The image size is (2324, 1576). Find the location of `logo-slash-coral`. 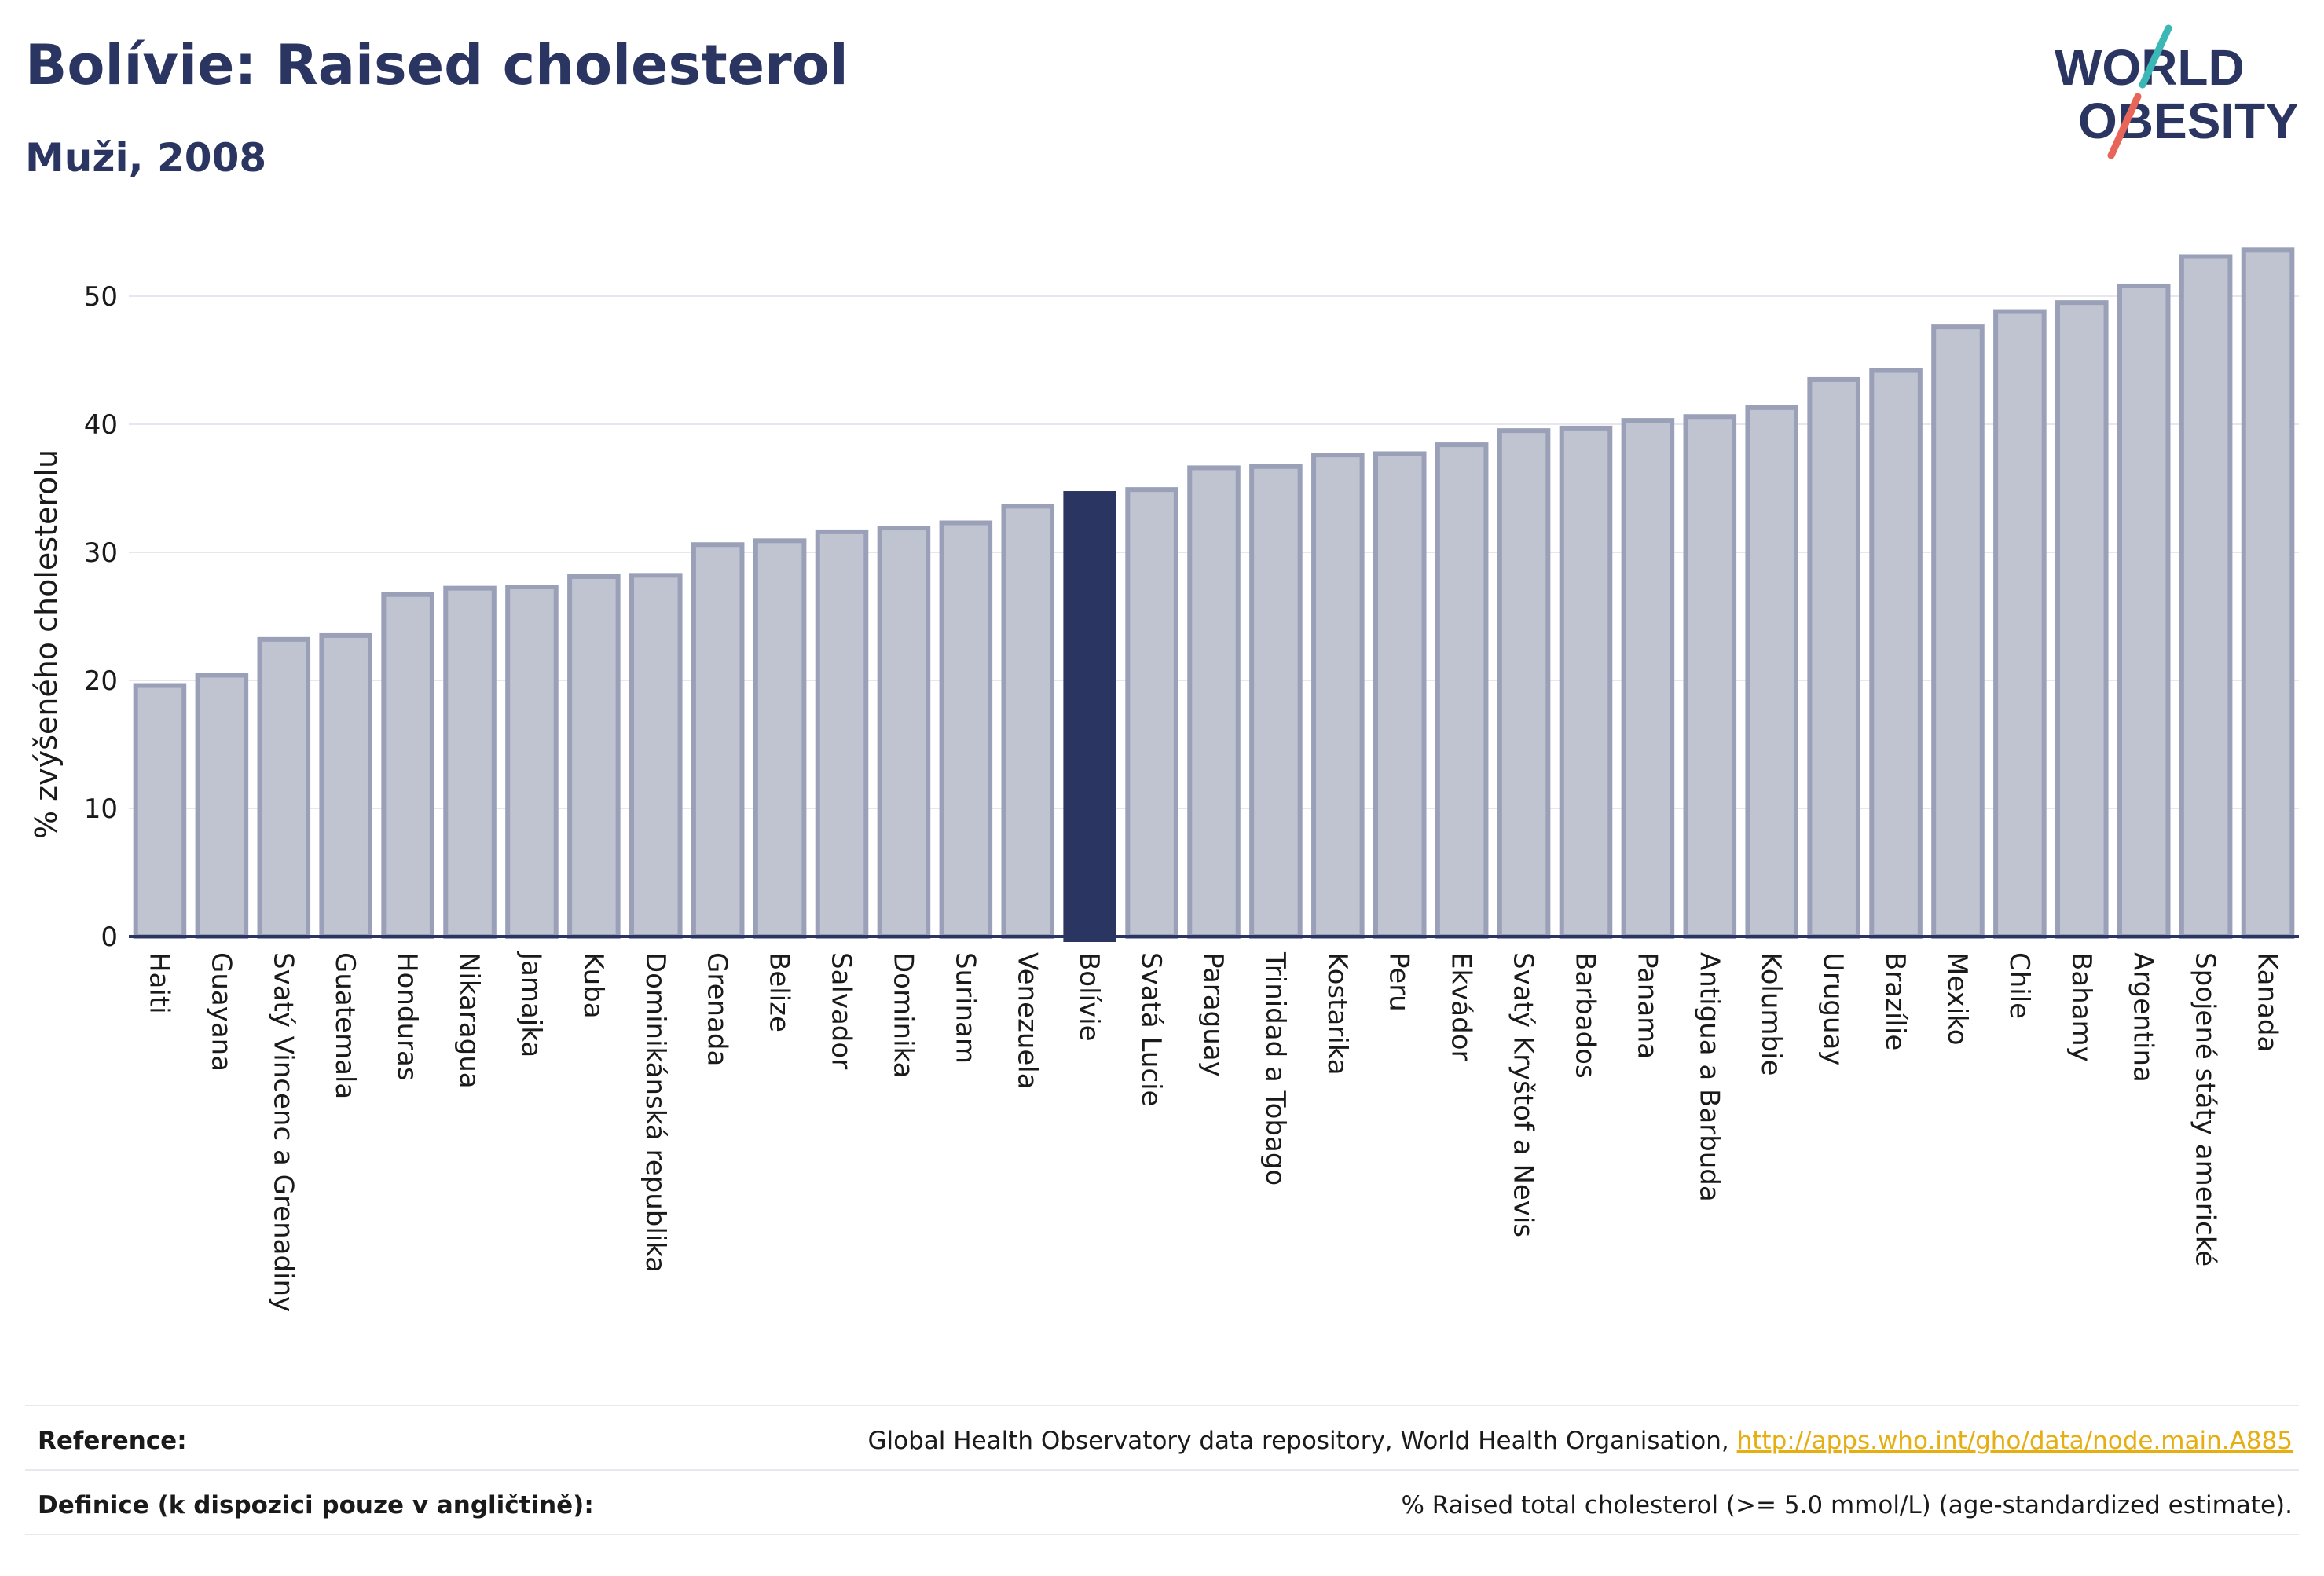

logo-slash-coral is located at coordinates (2124, 126).